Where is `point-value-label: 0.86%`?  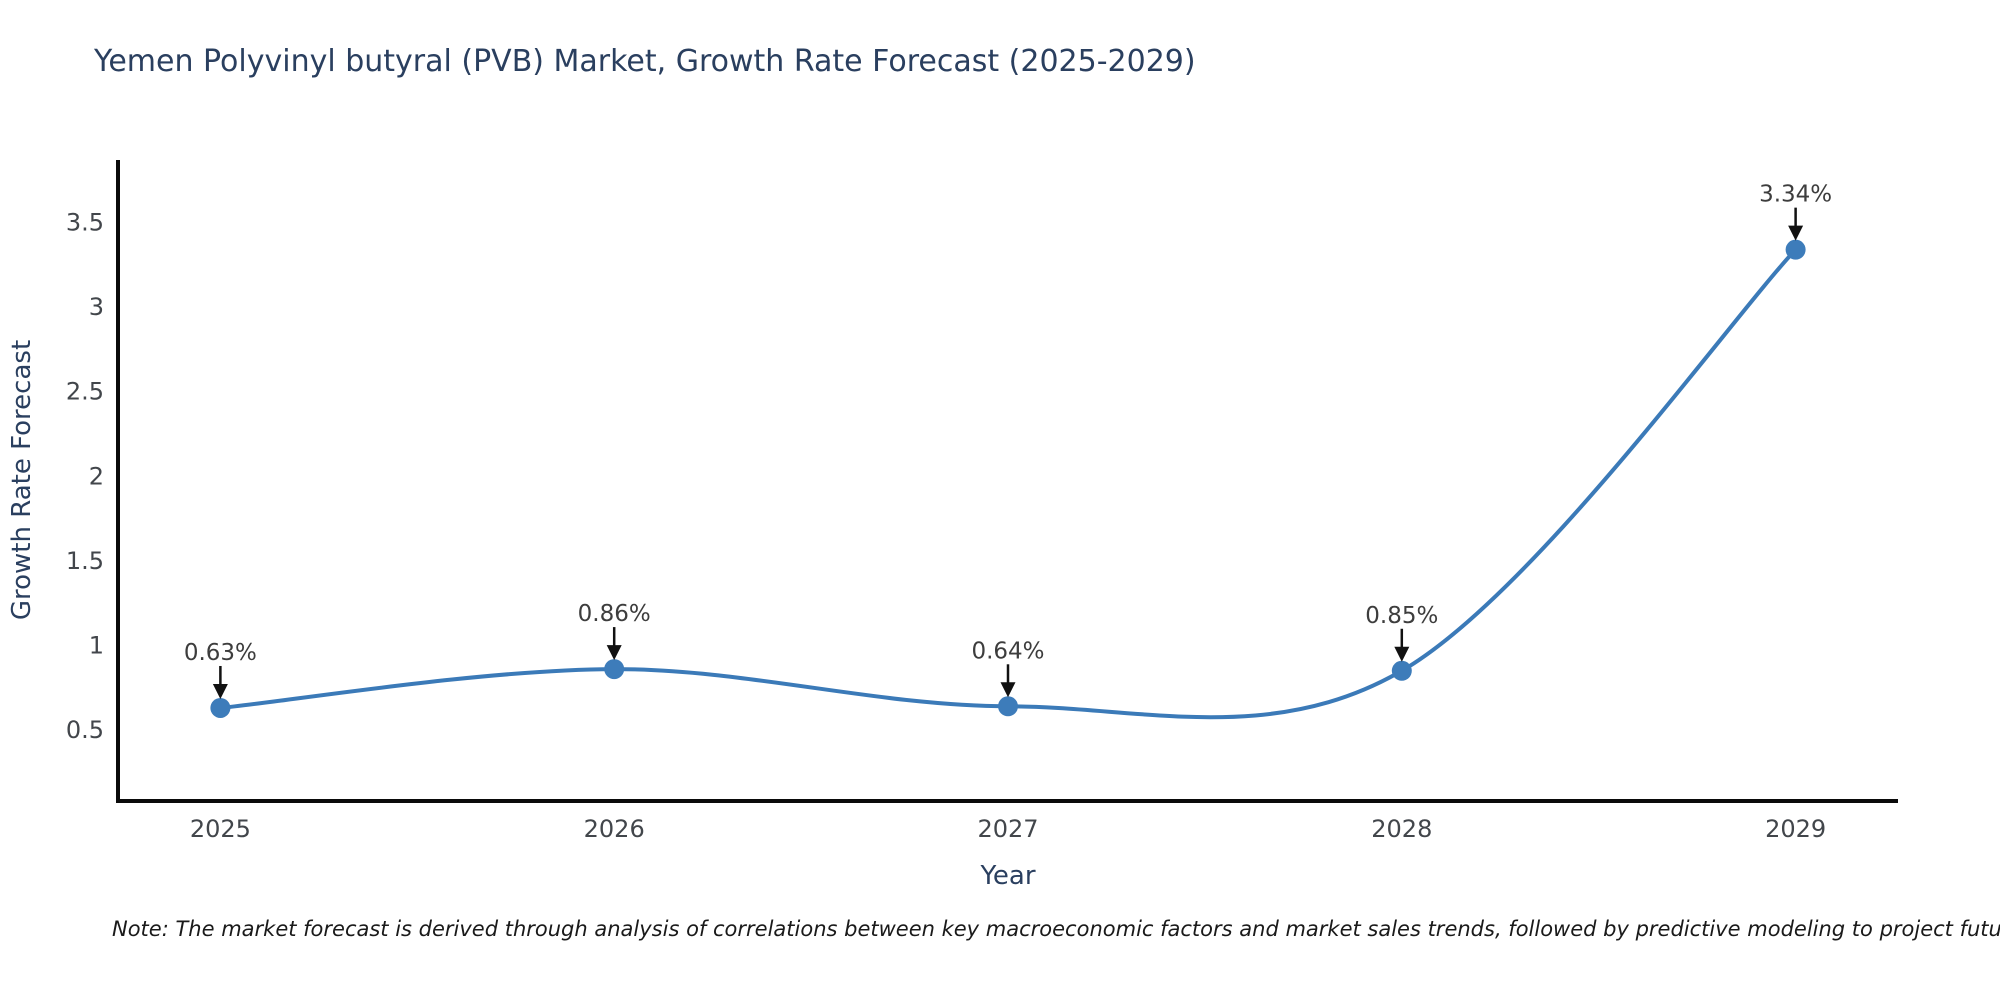 point-value-label: 0.86% is located at coordinates (614, 614).